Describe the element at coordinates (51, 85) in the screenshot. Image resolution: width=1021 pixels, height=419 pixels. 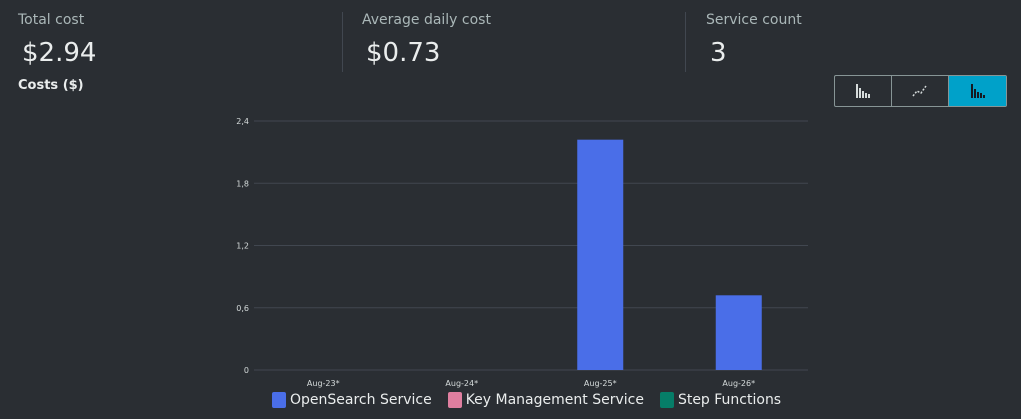
I see `chart-title: Costs ($)` at that location.